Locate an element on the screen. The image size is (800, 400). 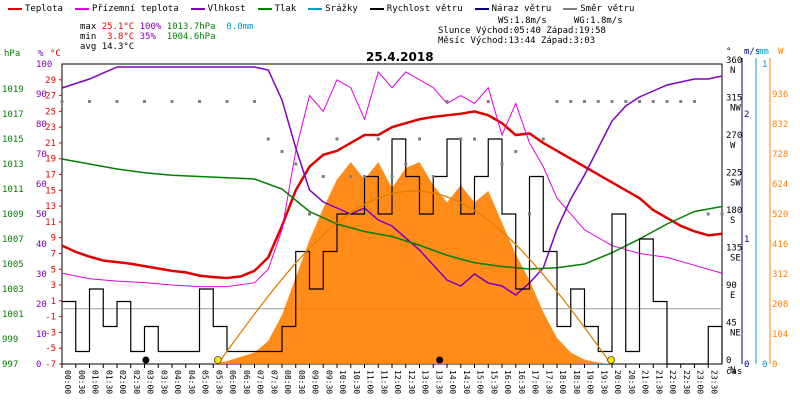
time-tick-label: 03:30 is located at coordinates (163, 382).